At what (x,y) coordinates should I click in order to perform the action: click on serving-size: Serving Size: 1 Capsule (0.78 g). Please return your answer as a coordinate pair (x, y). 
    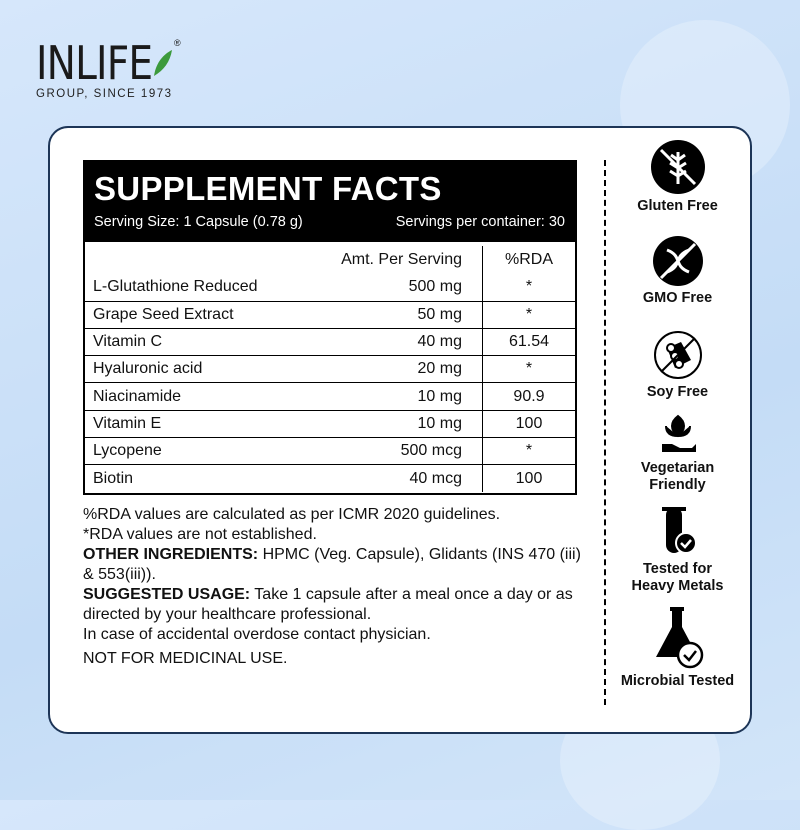
    Looking at the image, I should click on (198, 222).